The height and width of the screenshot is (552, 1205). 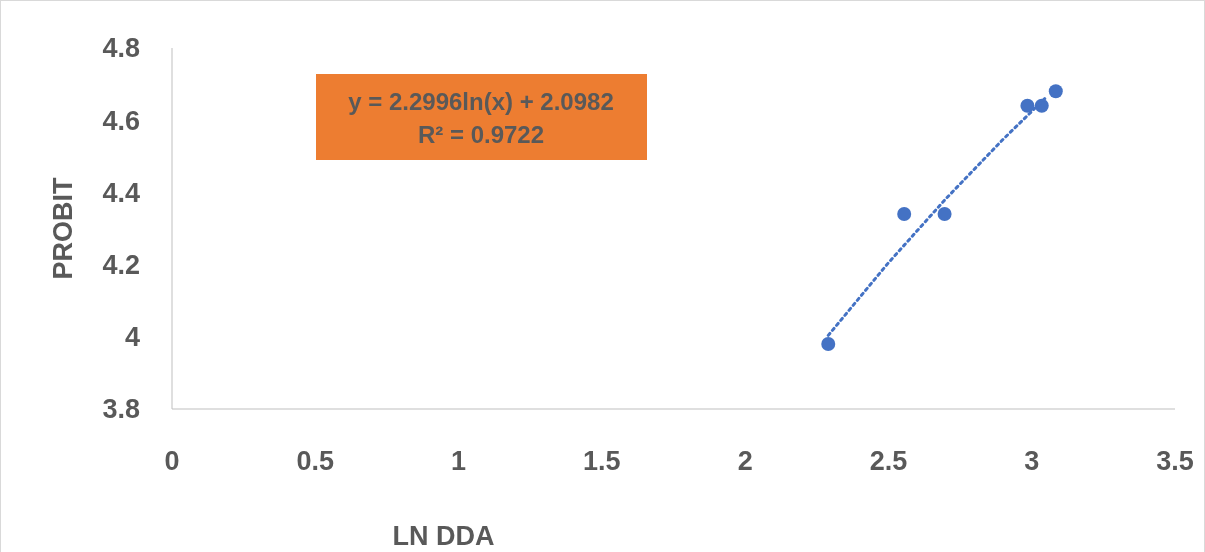 I want to click on x-tick-label: 3.5, so click(x=1175, y=461).